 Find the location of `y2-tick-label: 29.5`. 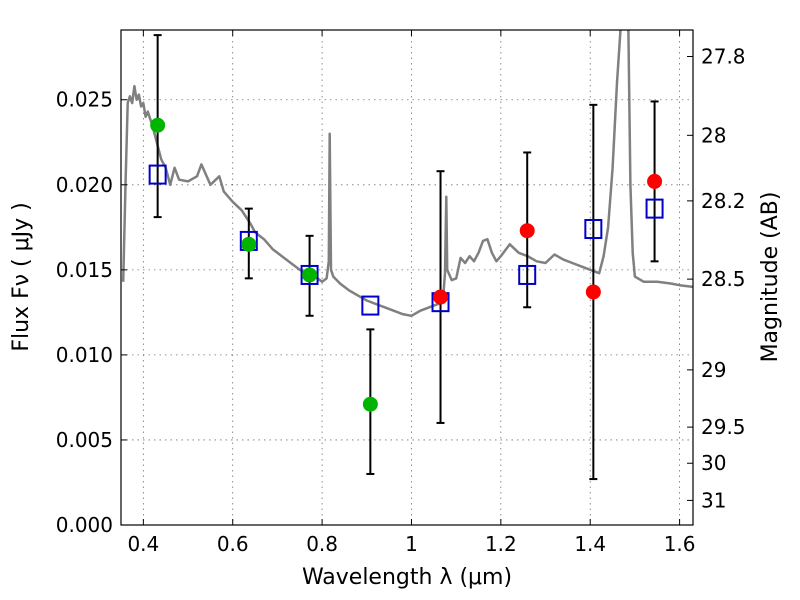

y2-tick-label: 29.5 is located at coordinates (723, 427).